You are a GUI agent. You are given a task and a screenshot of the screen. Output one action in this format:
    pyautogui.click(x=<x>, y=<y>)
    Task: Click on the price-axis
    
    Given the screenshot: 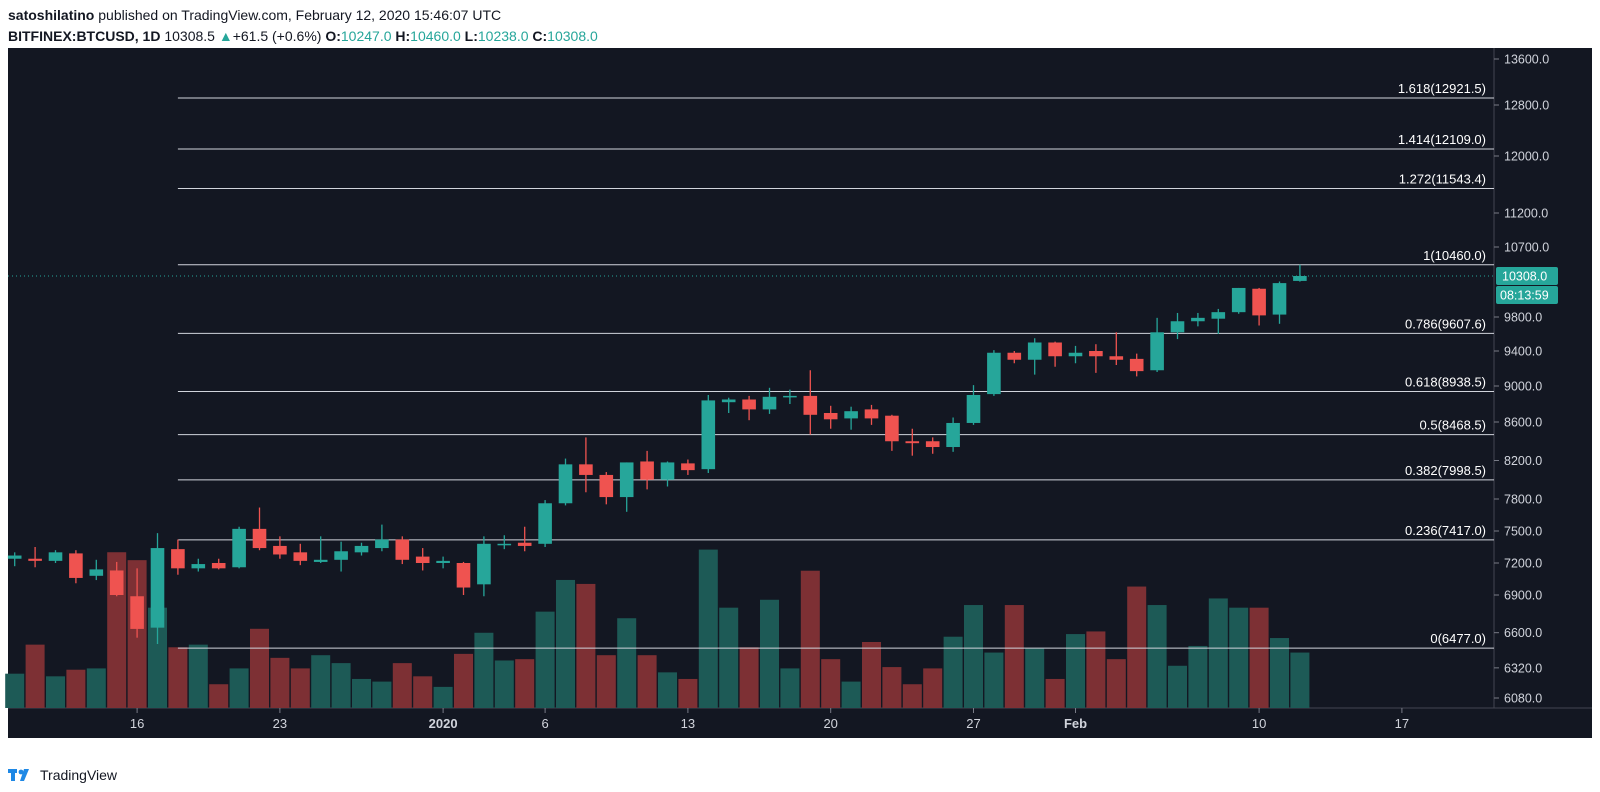 What is the action you would take?
    pyautogui.click(x=1543, y=378)
    